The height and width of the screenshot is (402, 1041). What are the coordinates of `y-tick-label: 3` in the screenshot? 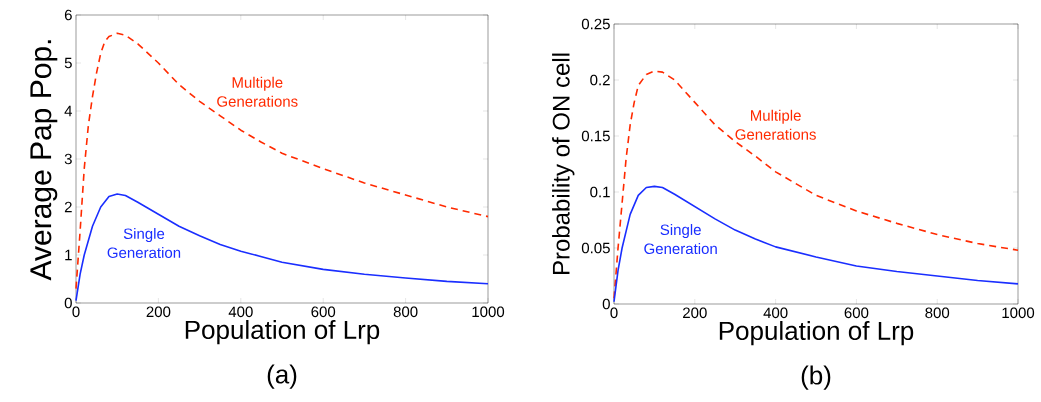 It's located at (68, 159).